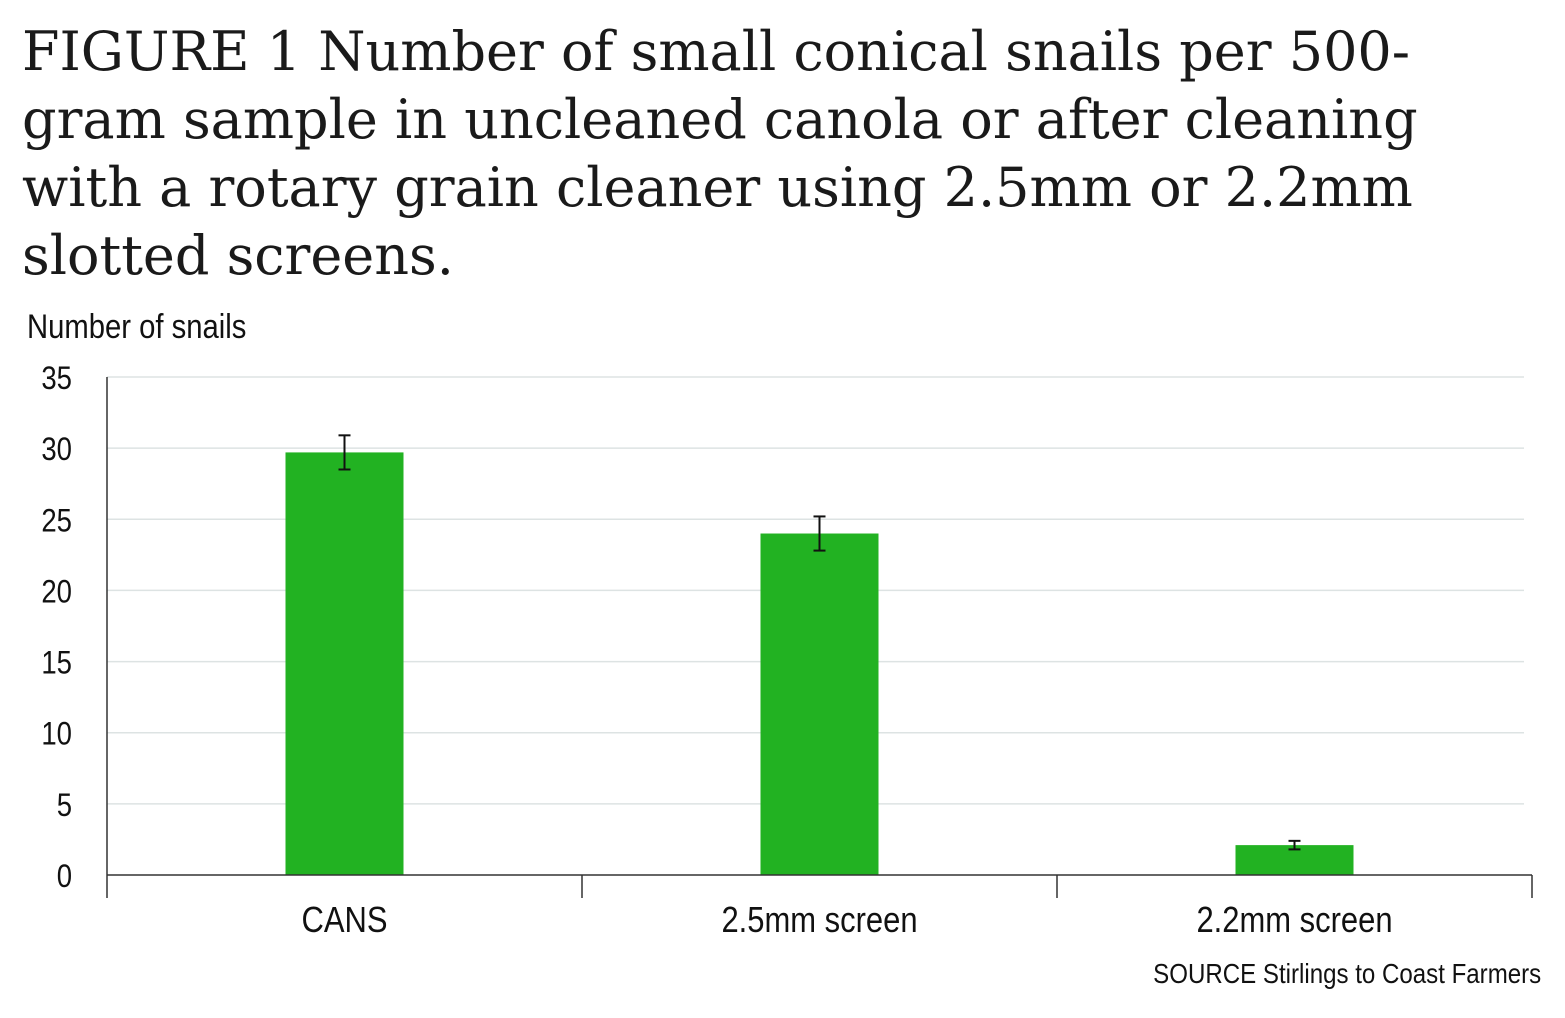 The height and width of the screenshot is (1018, 1565). Describe the element at coordinates (56, 663) in the screenshot. I see `y-tick-label: 15` at that location.